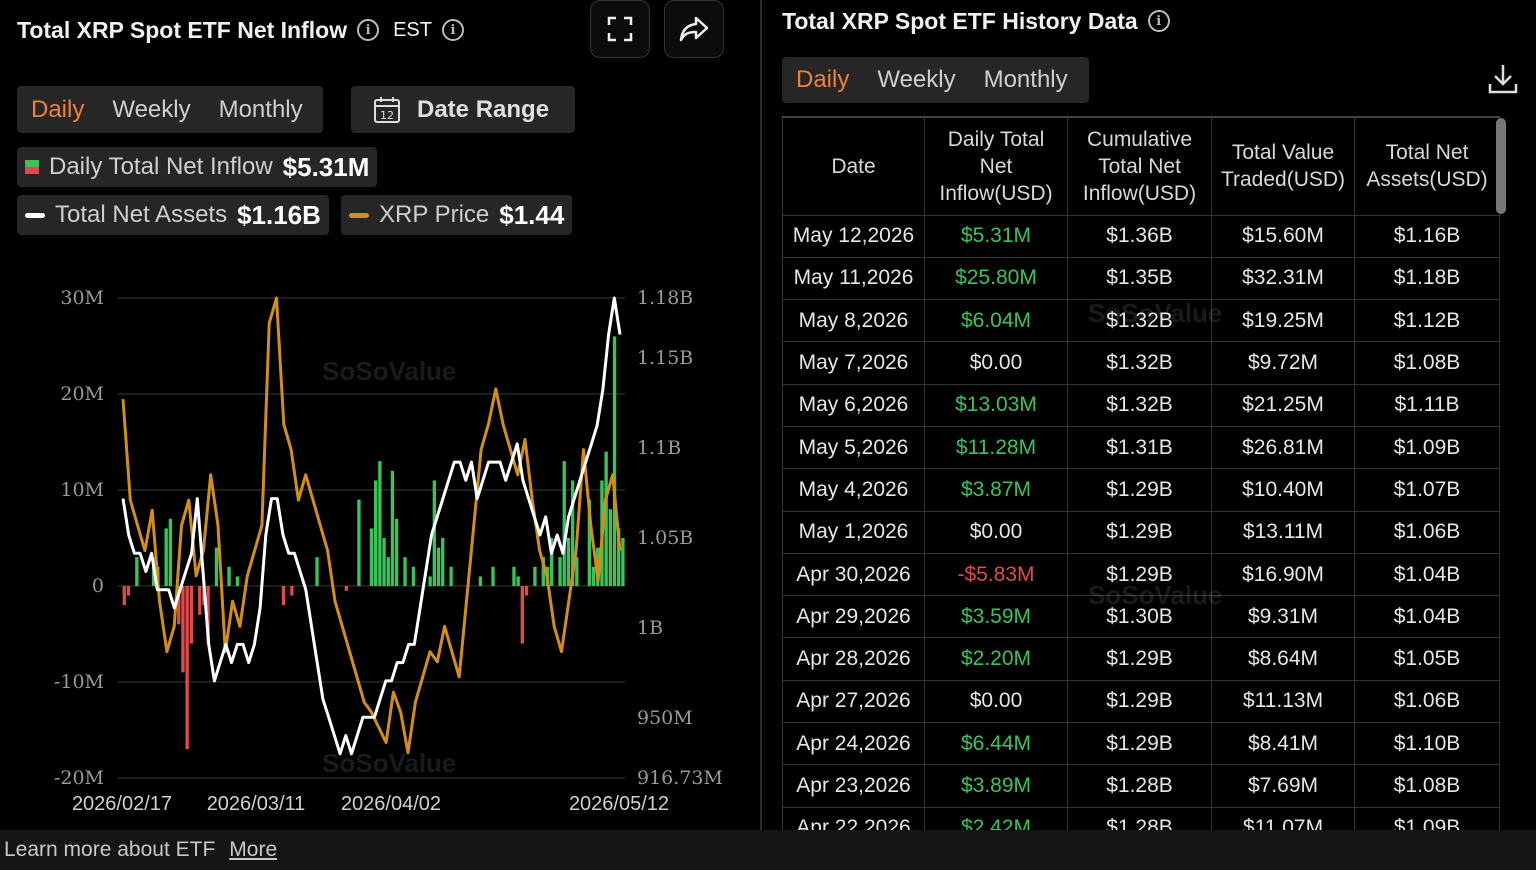  Describe the element at coordinates (1283, 490) in the screenshot. I see `cell-traded: $10.40M` at that location.